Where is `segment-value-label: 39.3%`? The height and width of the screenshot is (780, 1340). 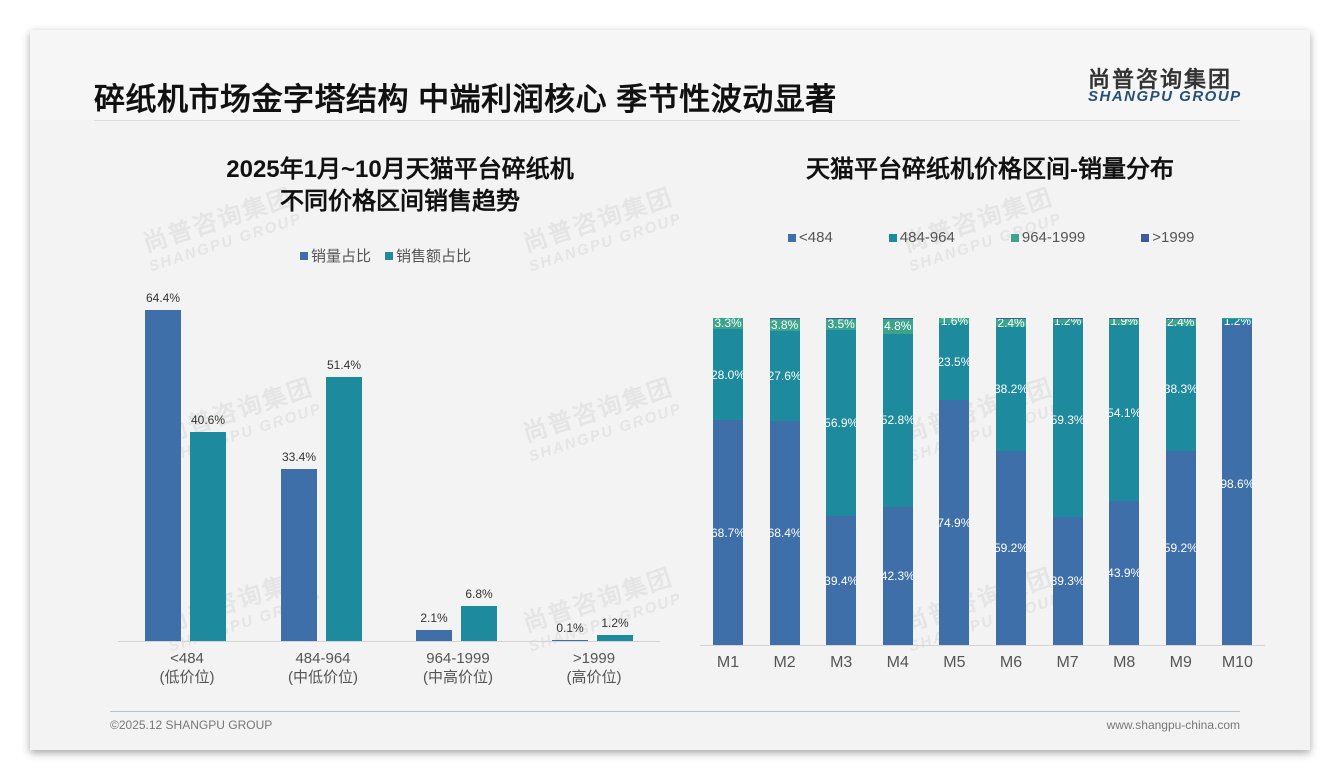
segment-value-label: 39.3% is located at coordinates (1067, 580).